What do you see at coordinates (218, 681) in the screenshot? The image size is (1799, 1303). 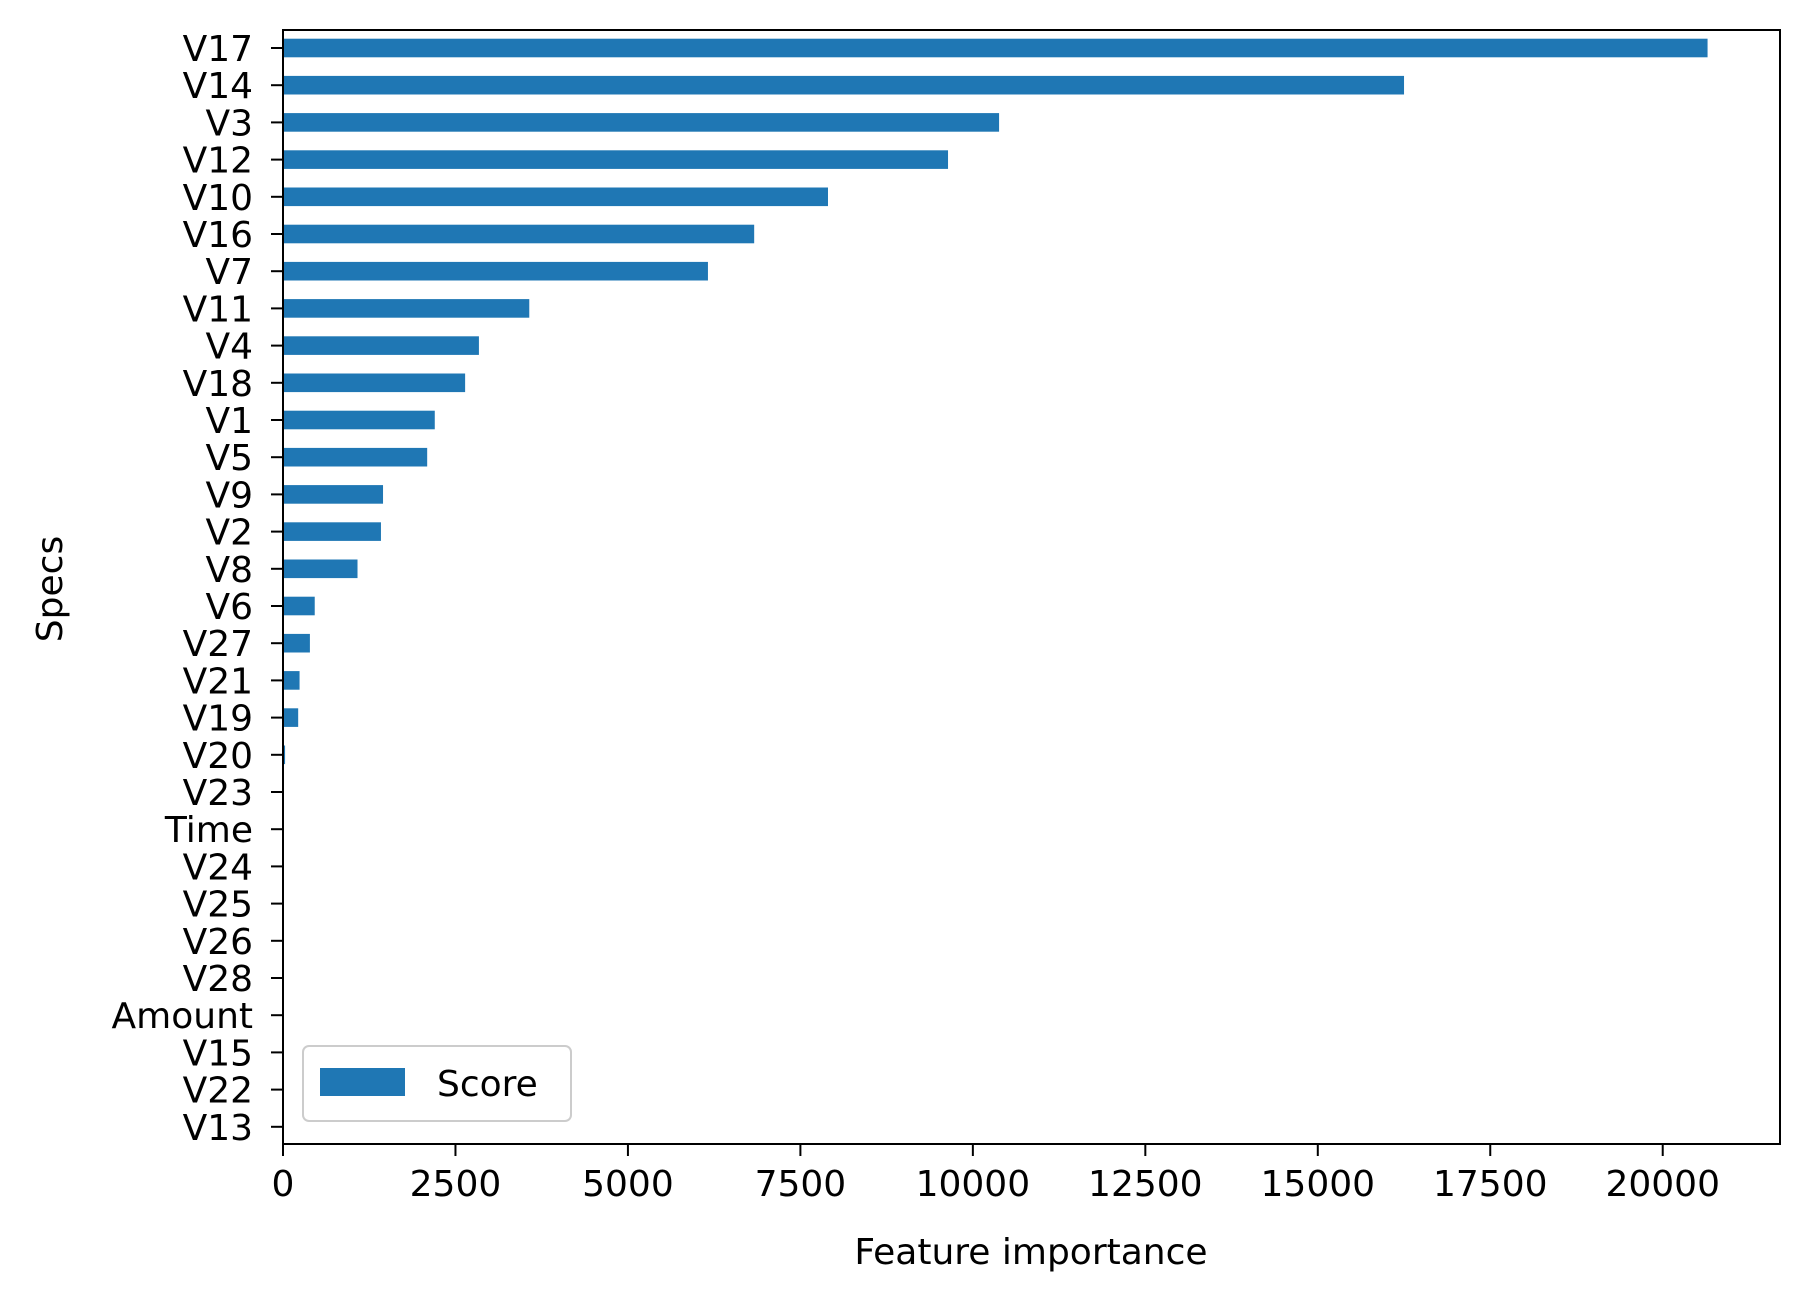 I see `y-tick-label: V21` at bounding box center [218, 681].